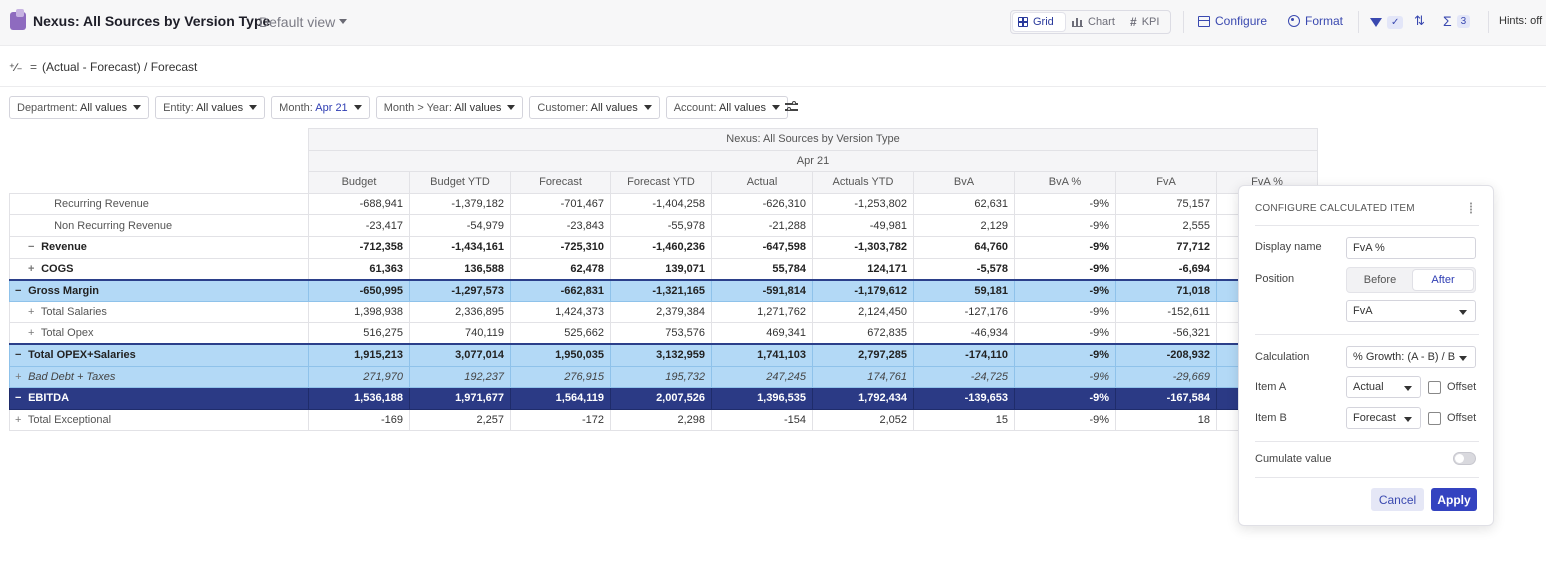 The height and width of the screenshot is (587, 1546). What do you see at coordinates (1434, 418) in the screenshot?
I see `item-b-offset-checkbox` at bounding box center [1434, 418].